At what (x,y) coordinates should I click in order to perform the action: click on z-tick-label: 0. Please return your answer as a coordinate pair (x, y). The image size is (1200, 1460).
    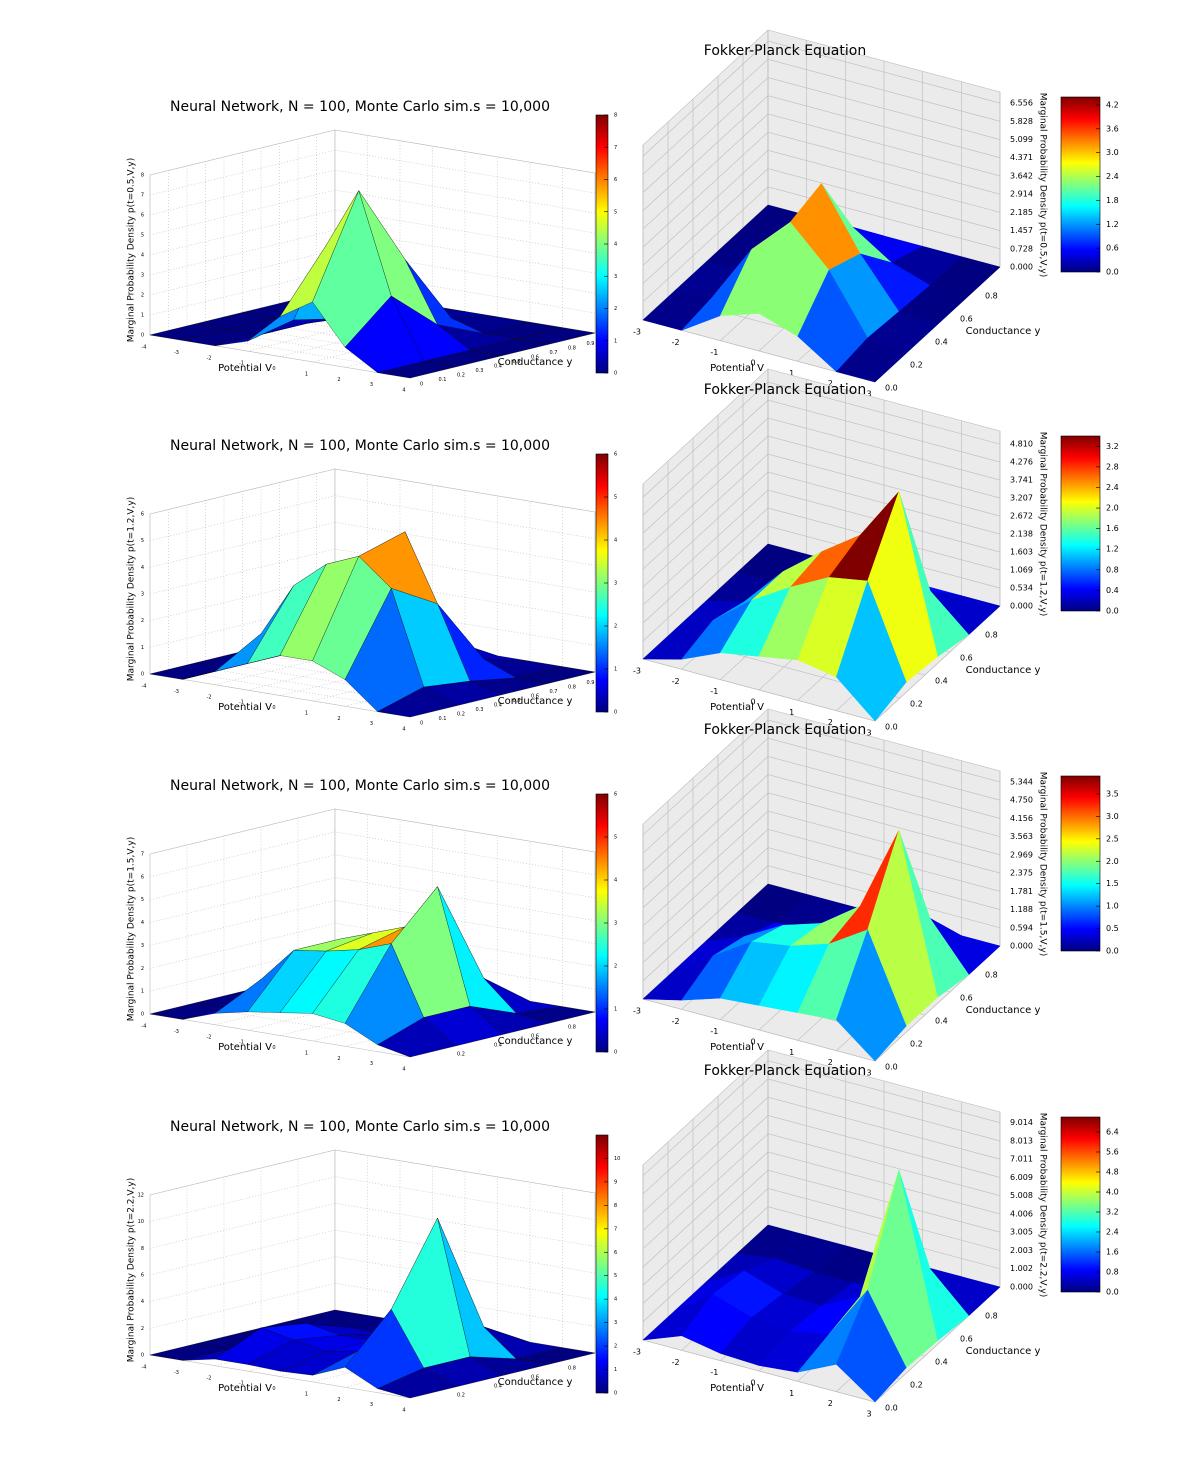
    Looking at the image, I should click on (142, 336).